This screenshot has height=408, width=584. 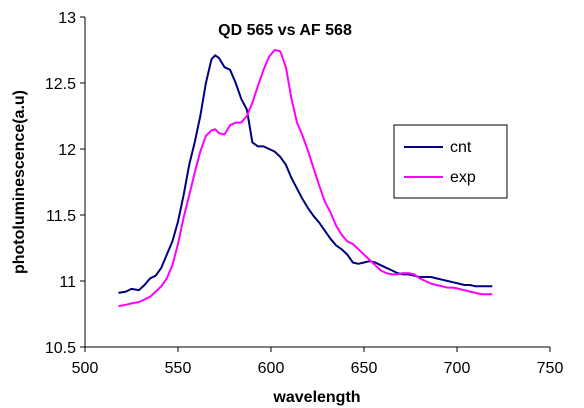 I want to click on legend-box, so click(x=450, y=161).